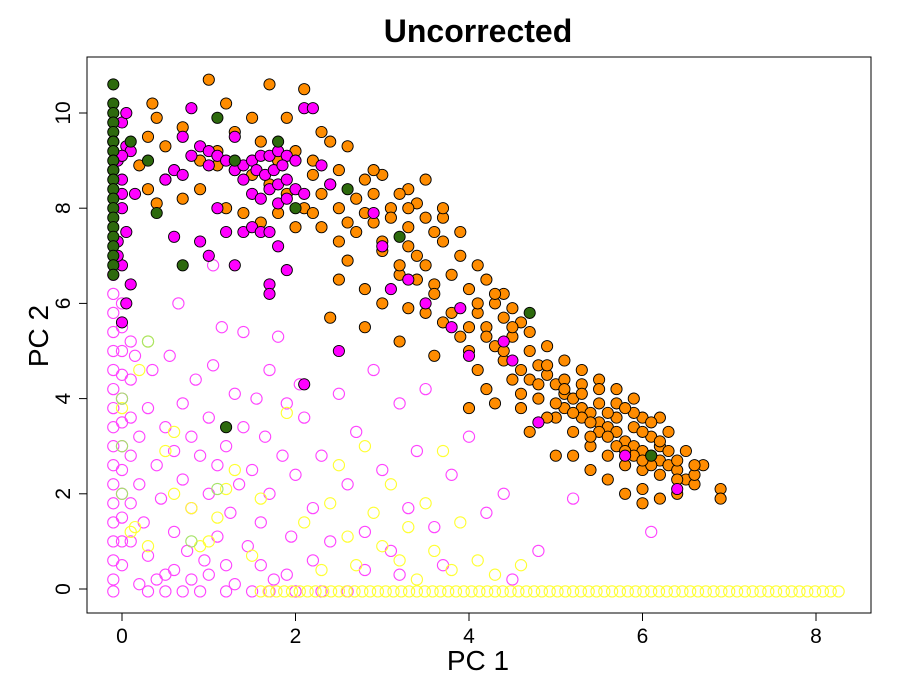 Image resolution: width=900 pixels, height=700 pixels. What do you see at coordinates (63, 398) in the screenshot?
I see `y-tick-label: 4` at bounding box center [63, 398].